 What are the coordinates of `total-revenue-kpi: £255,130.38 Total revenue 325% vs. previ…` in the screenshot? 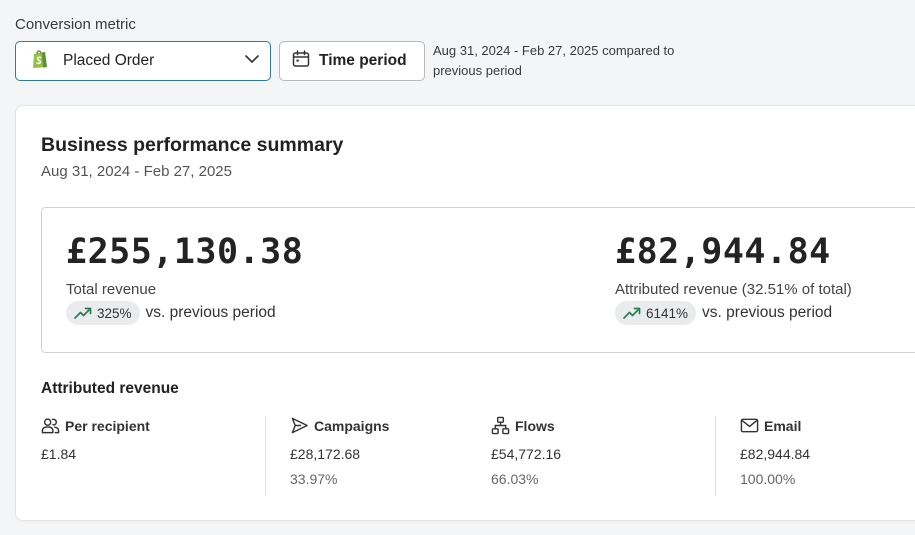 It's located at (184, 278).